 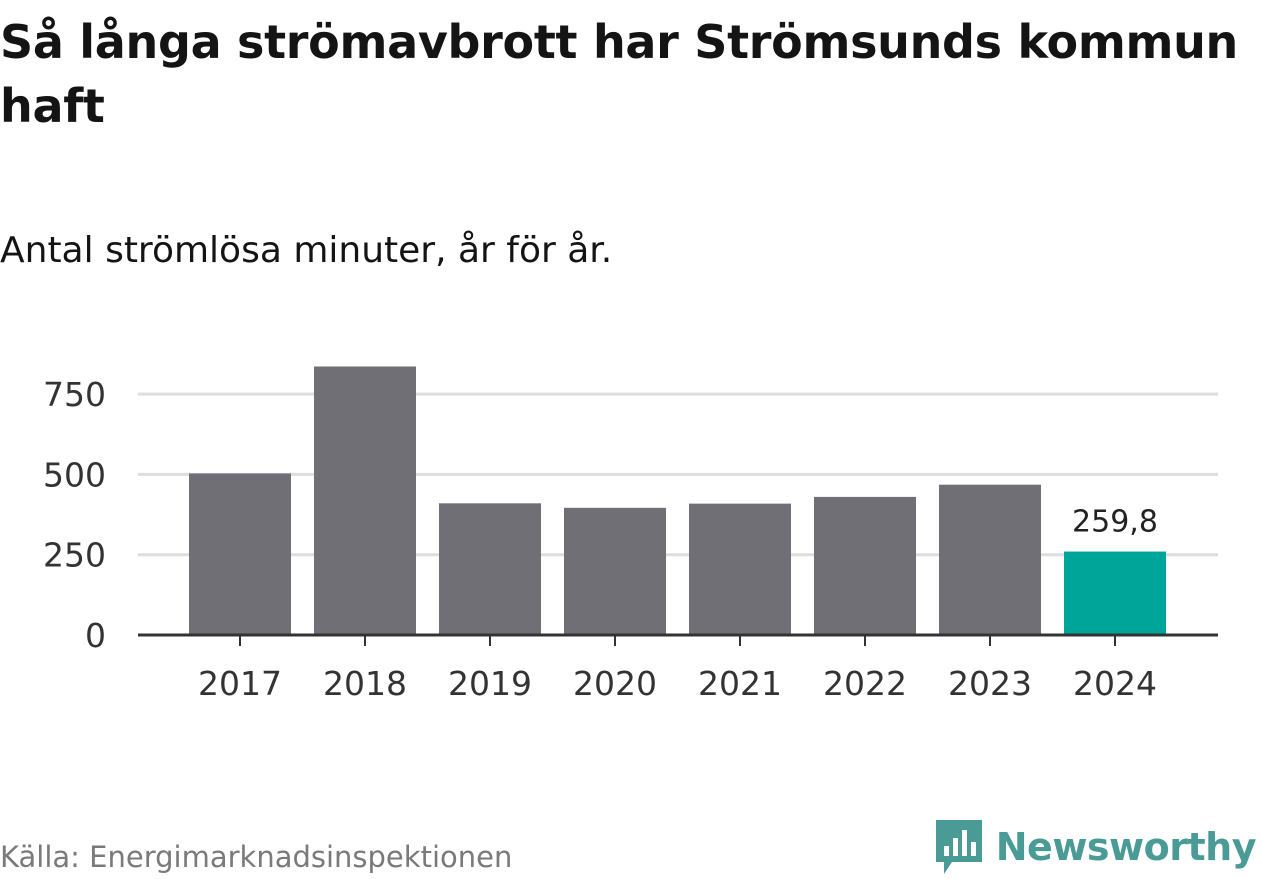 I want to click on bar-2024, so click(x=1115, y=593).